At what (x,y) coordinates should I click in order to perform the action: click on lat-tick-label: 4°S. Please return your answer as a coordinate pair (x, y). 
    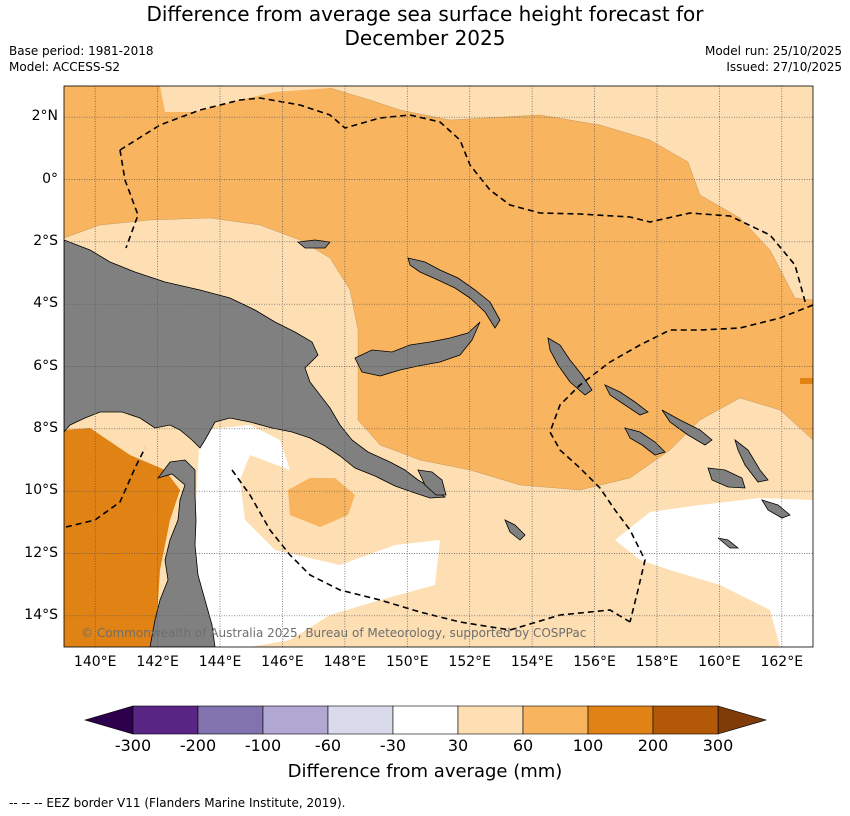
    Looking at the image, I should click on (45, 303).